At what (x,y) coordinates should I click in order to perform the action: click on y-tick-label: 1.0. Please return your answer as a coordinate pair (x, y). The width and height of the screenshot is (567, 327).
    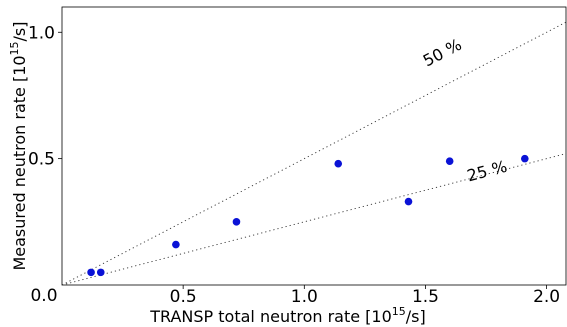
    Looking at the image, I should click on (41, 33).